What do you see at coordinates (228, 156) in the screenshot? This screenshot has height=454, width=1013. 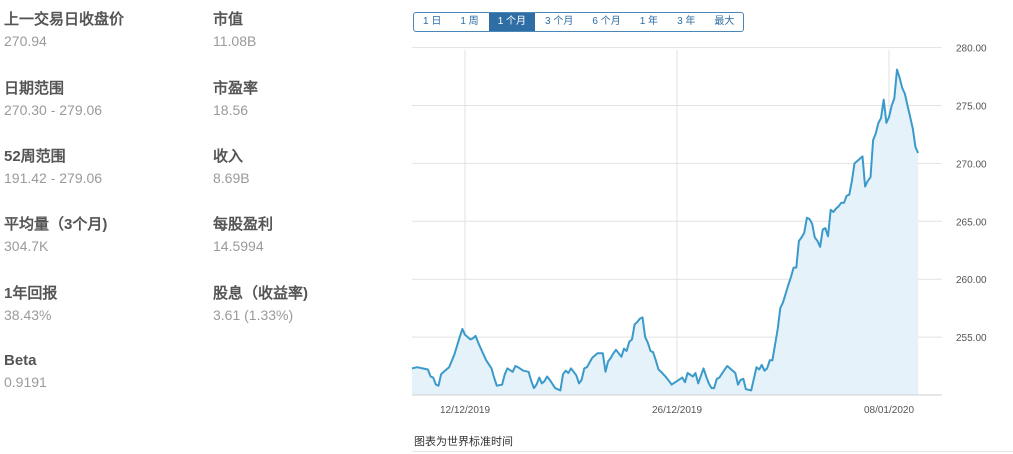 I see `stat-label: 收入` at bounding box center [228, 156].